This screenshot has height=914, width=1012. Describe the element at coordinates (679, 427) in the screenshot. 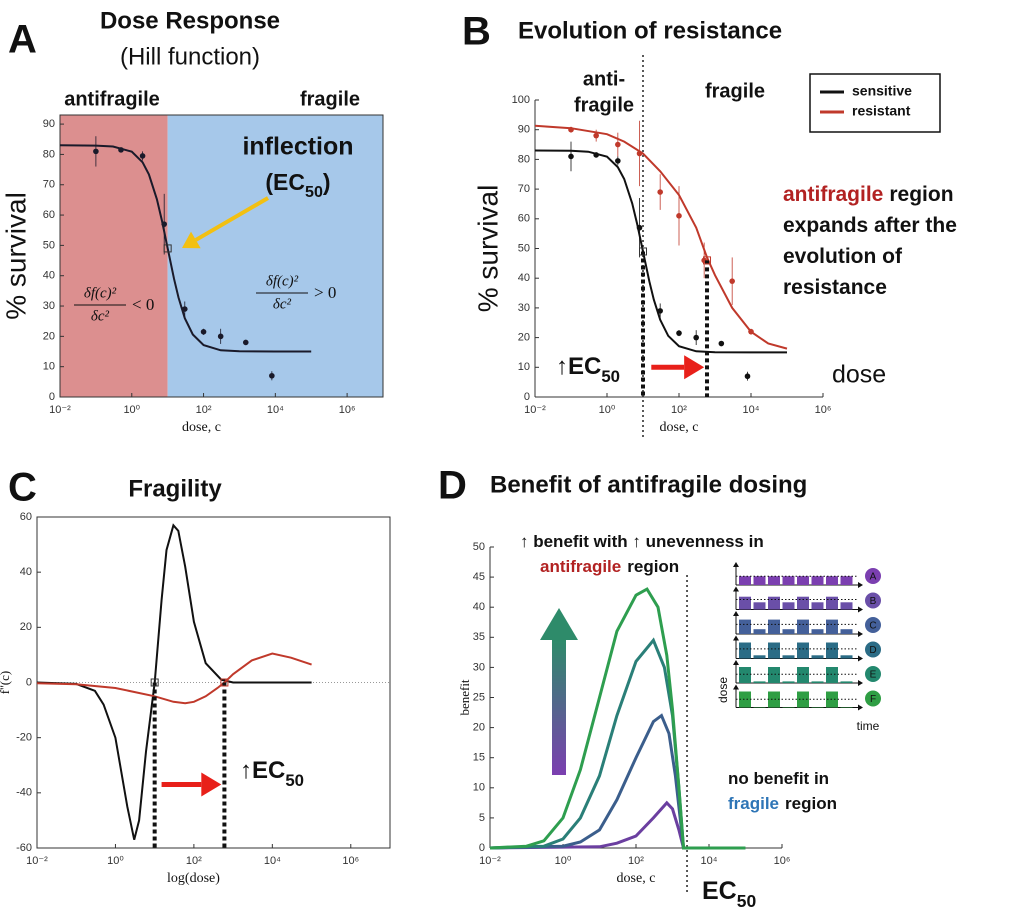

I see `x-axis-label: dose, c` at that location.